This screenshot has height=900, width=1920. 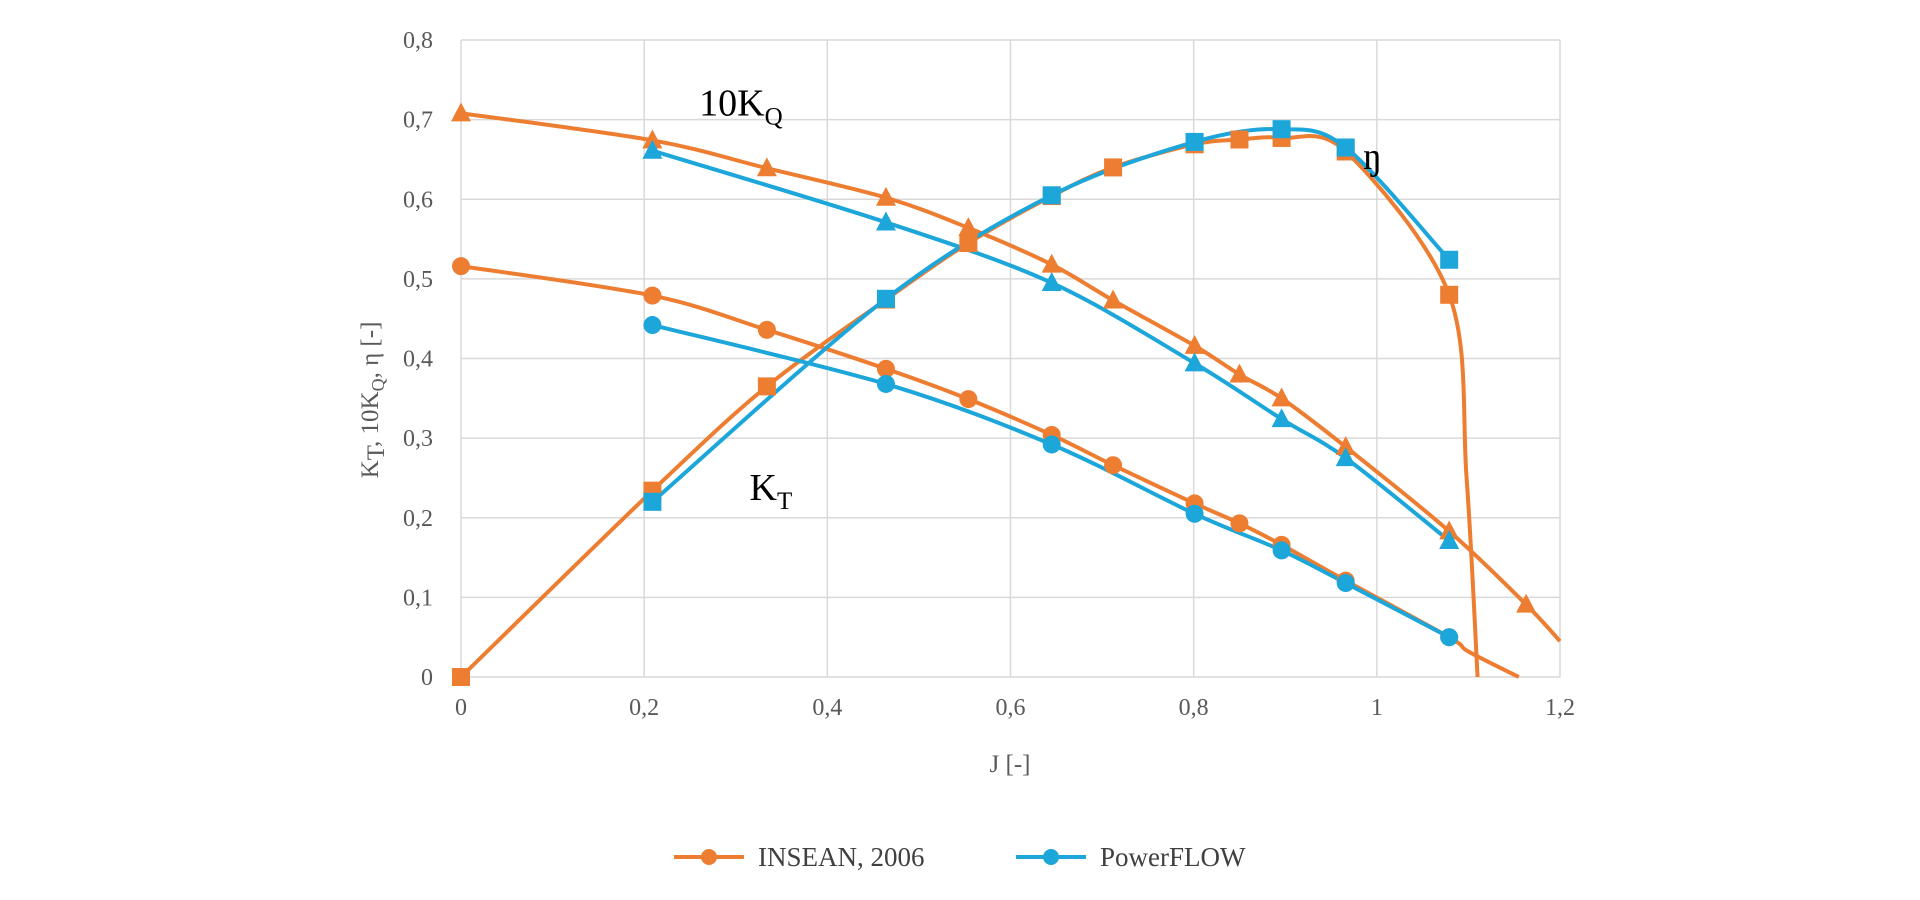 What do you see at coordinates (373, 400) in the screenshot?
I see `y-axis-title: KT, 10KQ, η [-]` at bounding box center [373, 400].